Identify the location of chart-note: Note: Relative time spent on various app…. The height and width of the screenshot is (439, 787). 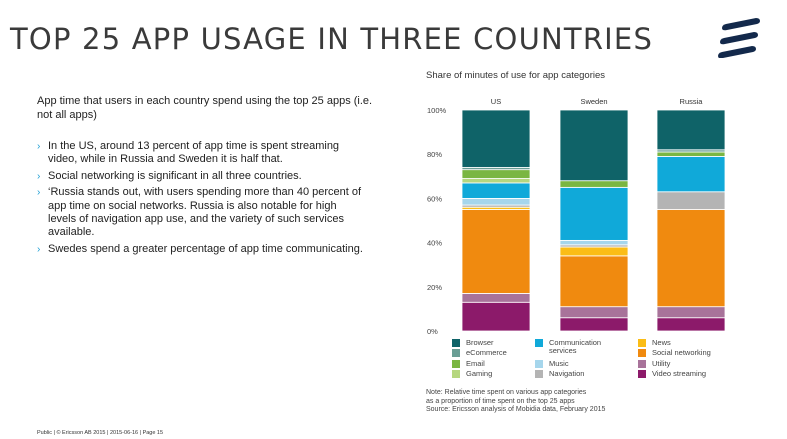
(515, 402).